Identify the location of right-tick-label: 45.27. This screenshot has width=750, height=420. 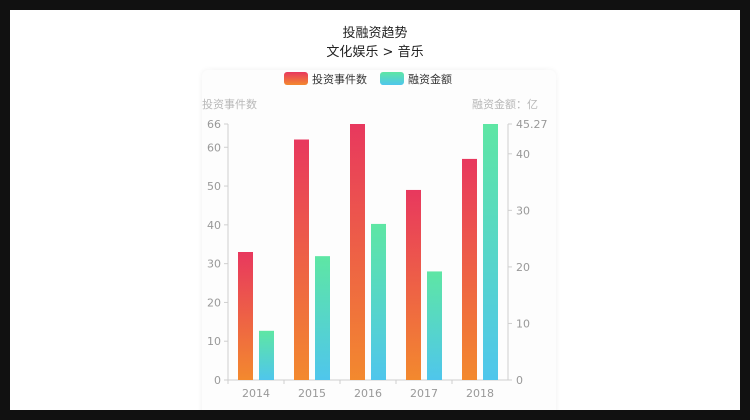
(532, 124).